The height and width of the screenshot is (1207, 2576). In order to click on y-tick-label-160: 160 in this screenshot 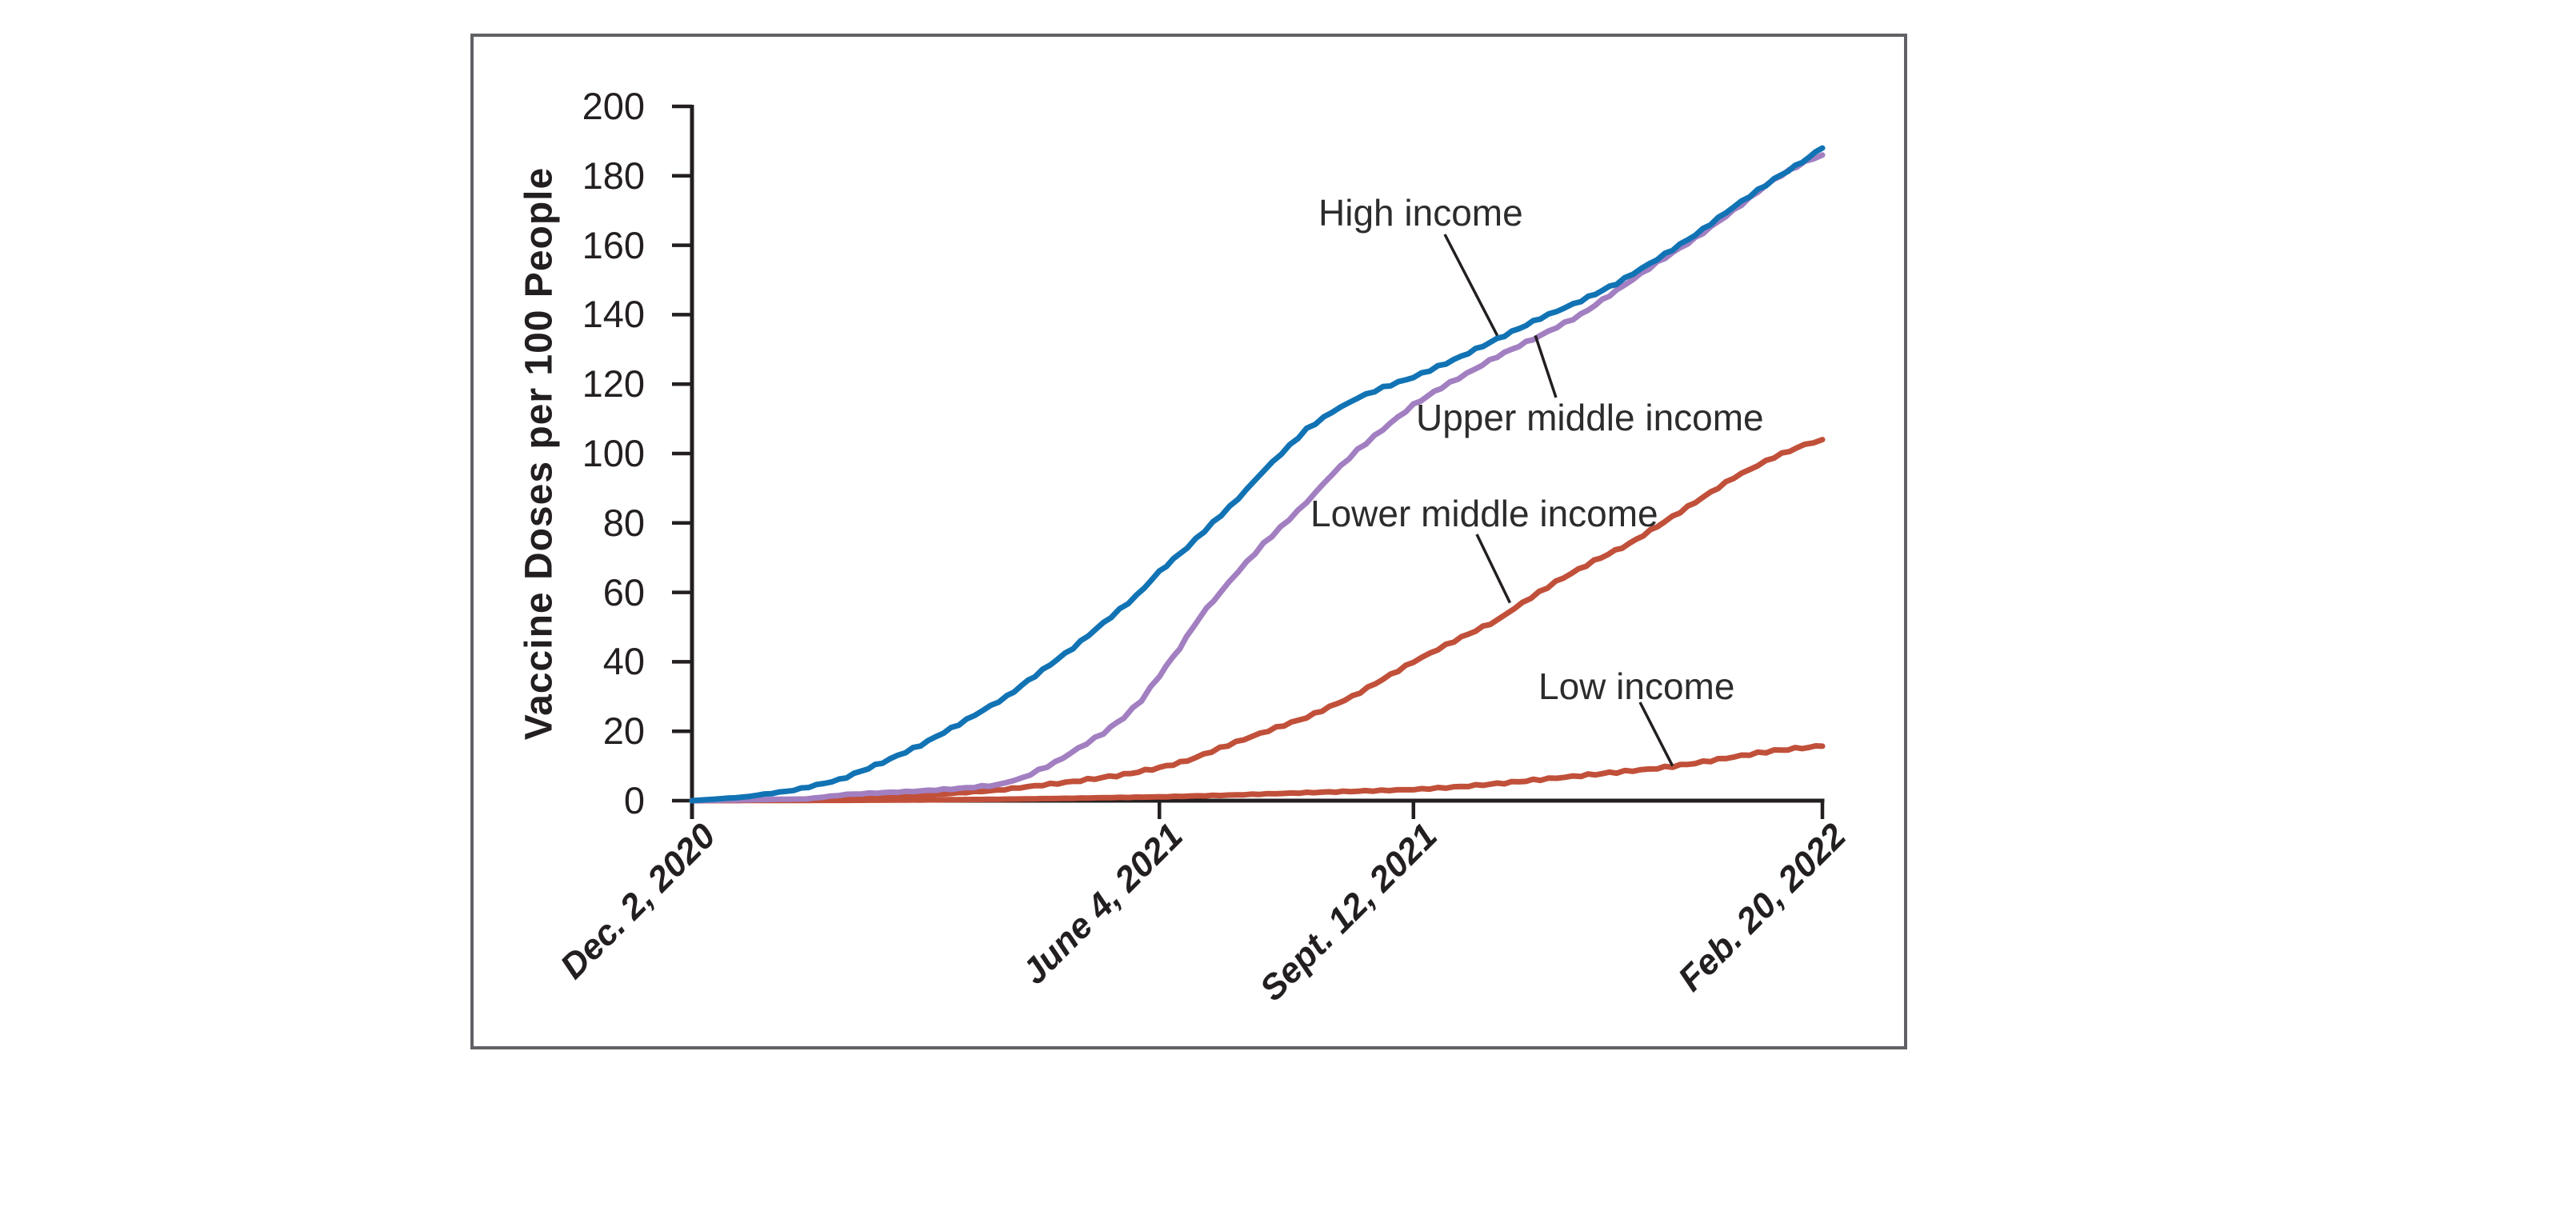, I will do `click(613, 244)`.